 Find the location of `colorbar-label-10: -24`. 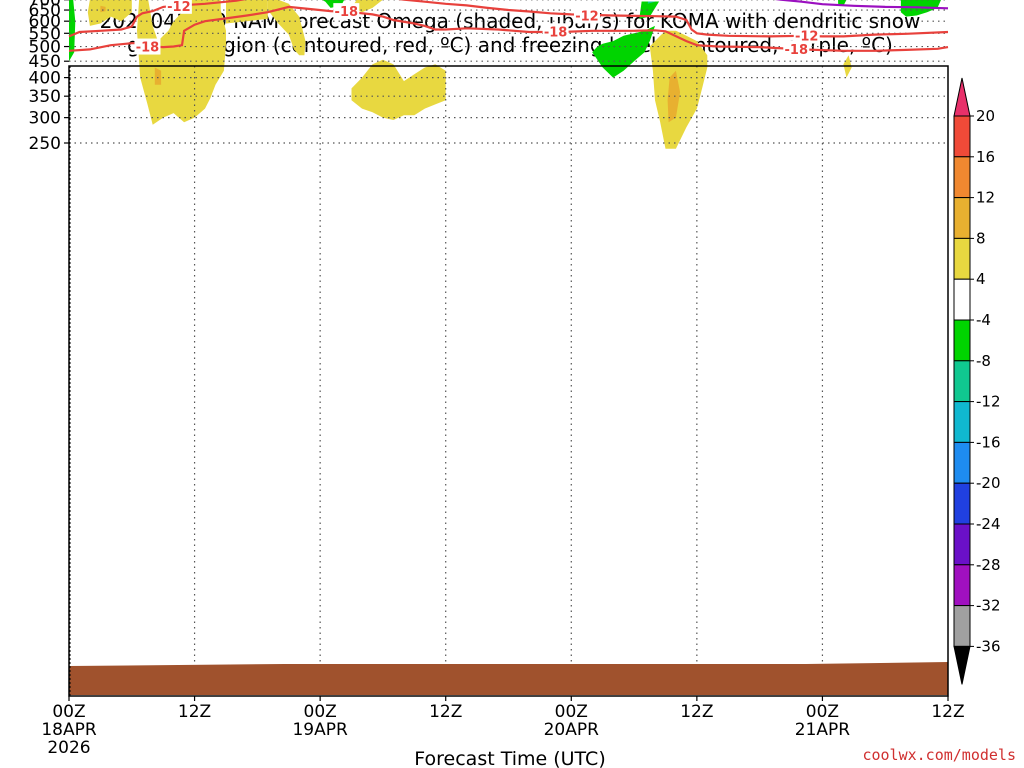

colorbar-label-10: -24 is located at coordinates (988, 524).